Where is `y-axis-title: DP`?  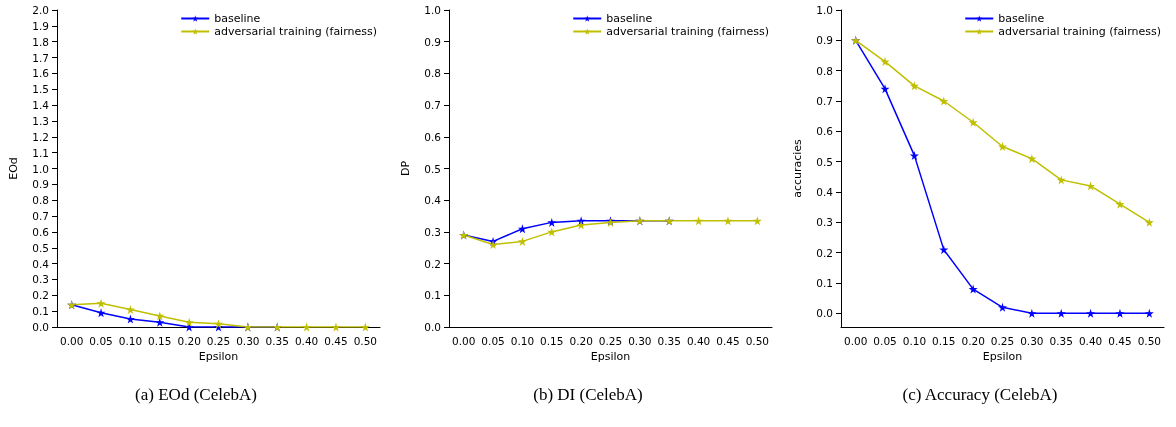
y-axis-title: DP is located at coordinates (405, 168).